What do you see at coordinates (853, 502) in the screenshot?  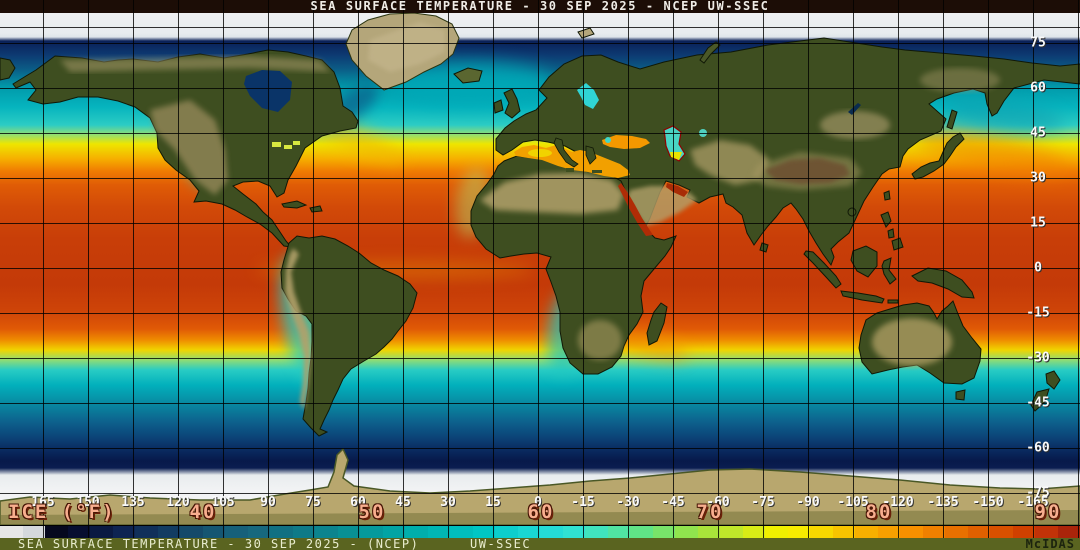 I see `longitude-label: -105` at bounding box center [853, 502].